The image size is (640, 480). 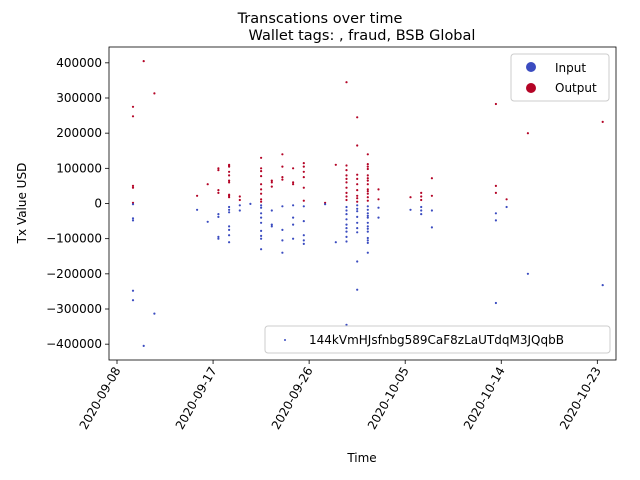 What do you see at coordinates (196, 398) in the screenshot?
I see `x-tick-label: 2020-09-17` at bounding box center [196, 398].